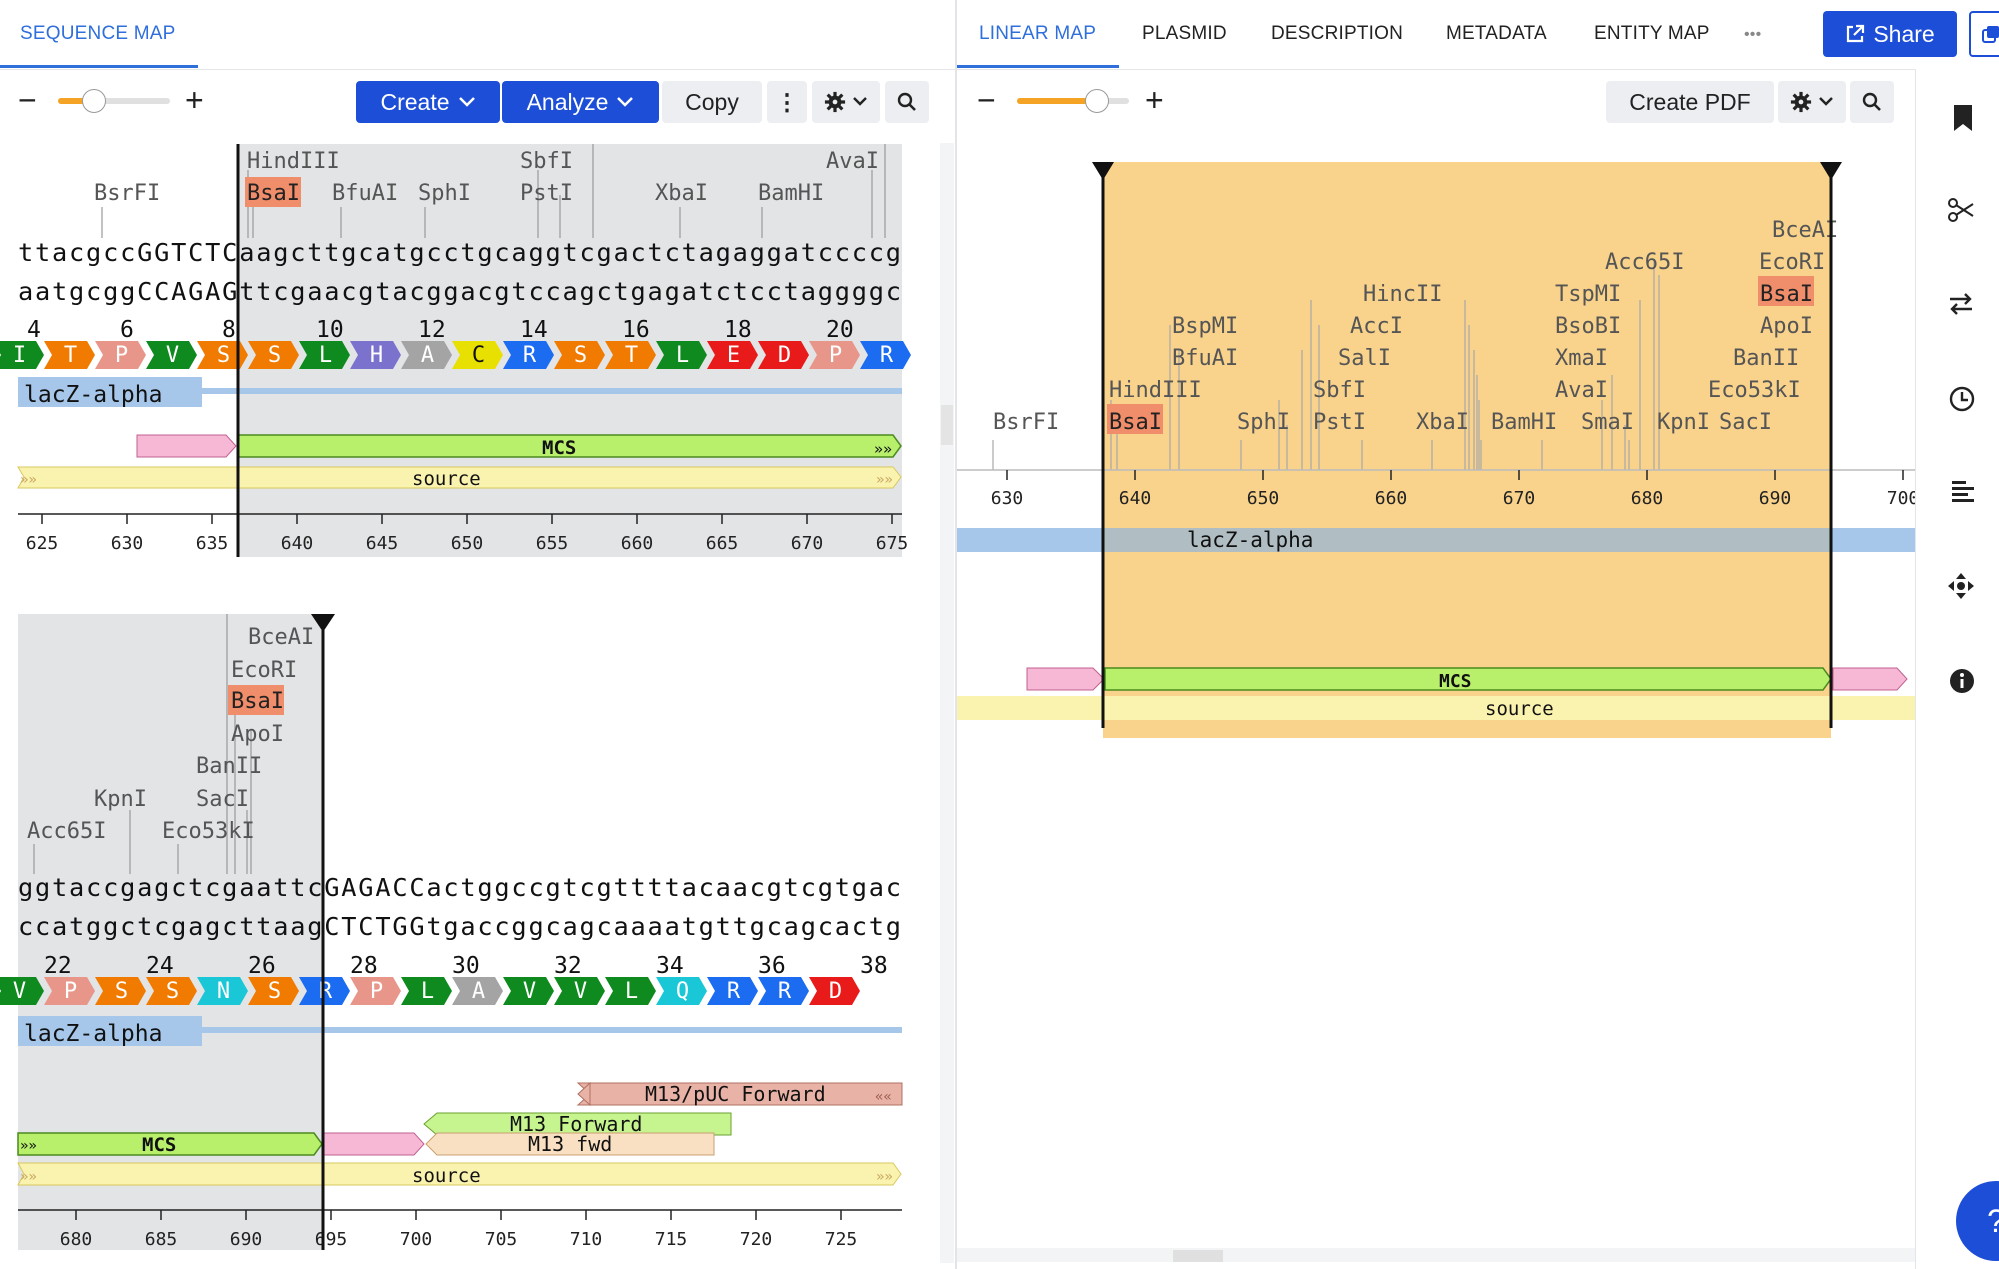 The height and width of the screenshot is (1269, 1999). I want to click on cursor-caret-icon, so click(323, 623).